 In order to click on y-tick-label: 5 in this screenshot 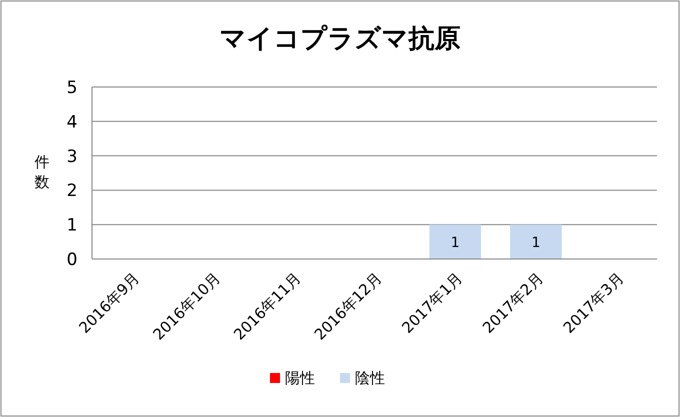, I will do `click(72, 88)`.